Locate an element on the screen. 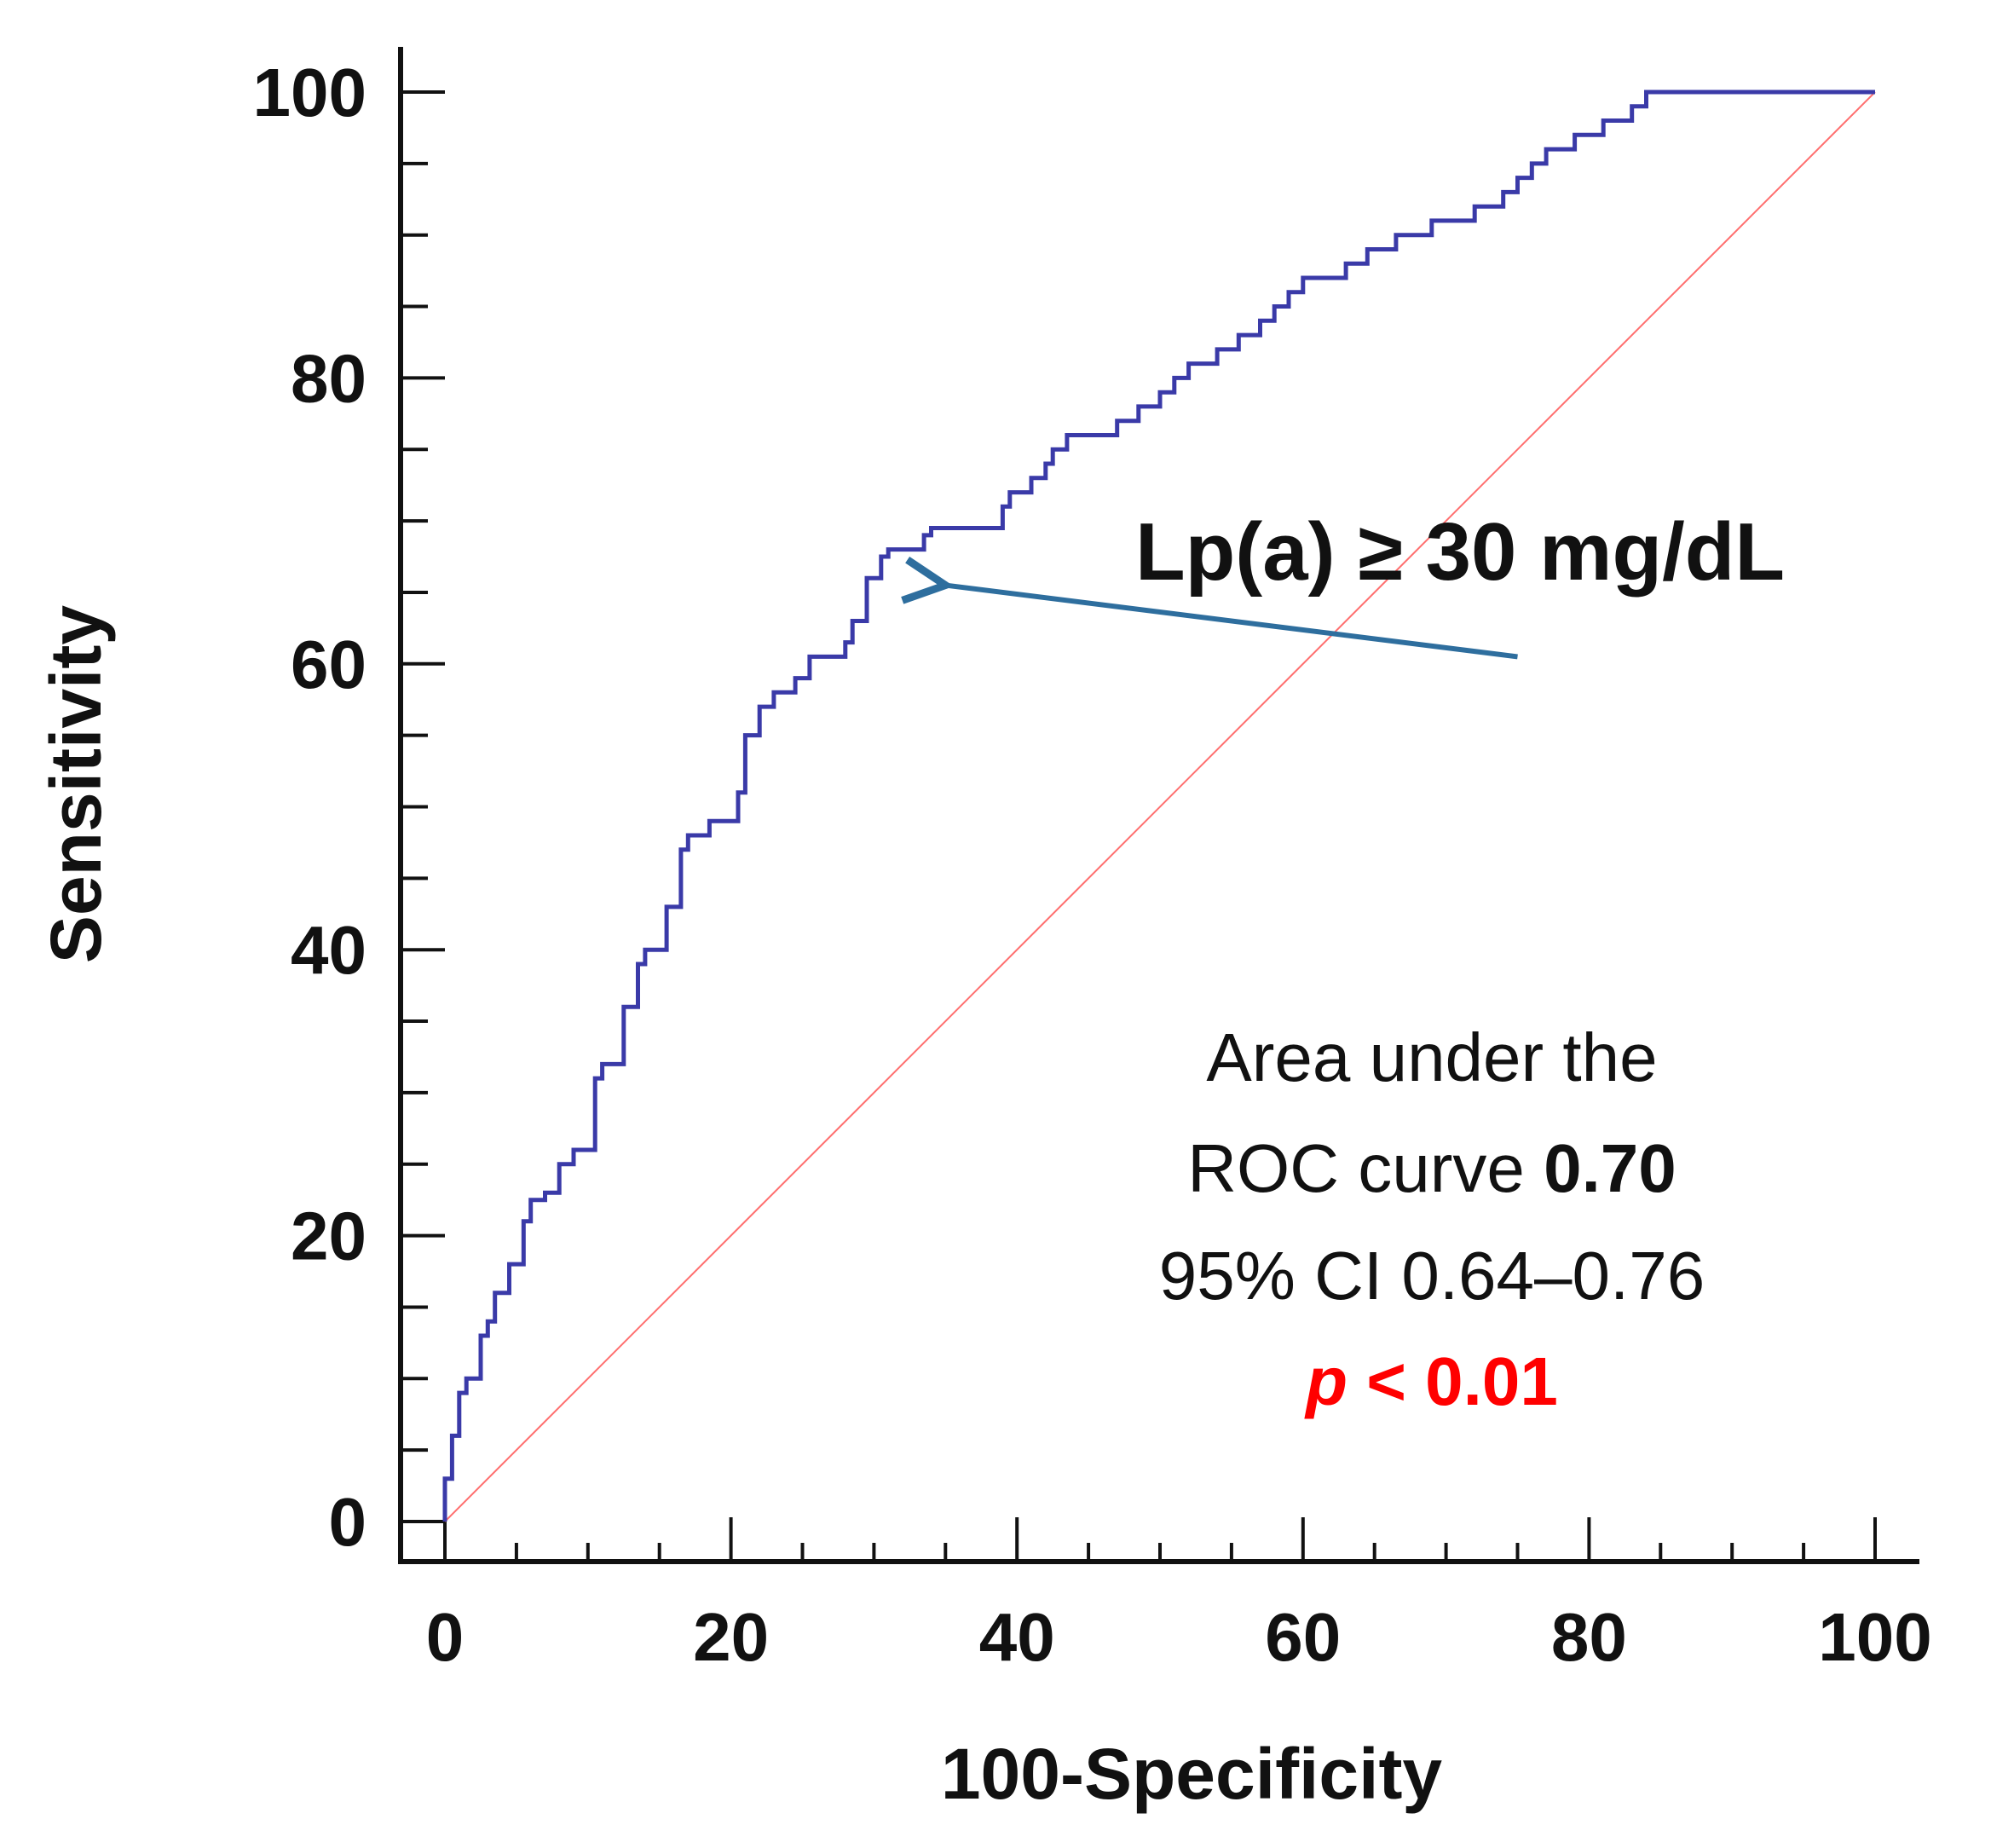 The width and height of the screenshot is (1991, 1848). auc-line-1: Area under the is located at coordinates (1431, 1057).